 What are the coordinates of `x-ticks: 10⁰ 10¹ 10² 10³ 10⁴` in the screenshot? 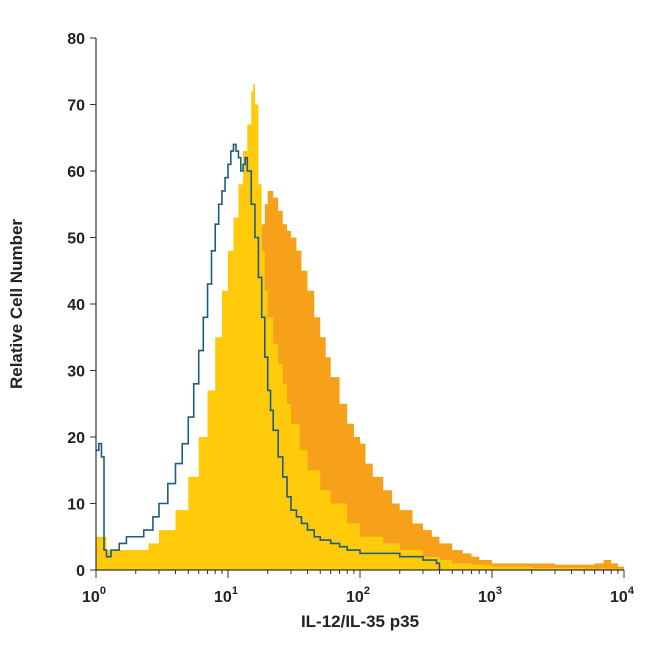 It's located at (358, 588).